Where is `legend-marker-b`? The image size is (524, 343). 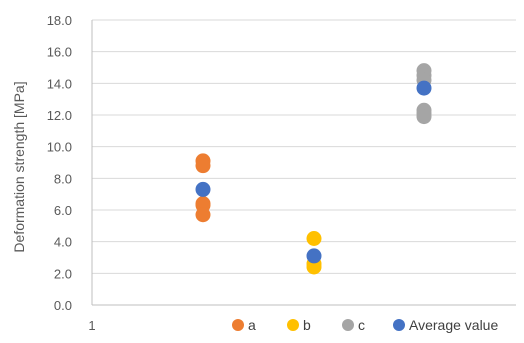
legend-marker-b is located at coordinates (293, 325).